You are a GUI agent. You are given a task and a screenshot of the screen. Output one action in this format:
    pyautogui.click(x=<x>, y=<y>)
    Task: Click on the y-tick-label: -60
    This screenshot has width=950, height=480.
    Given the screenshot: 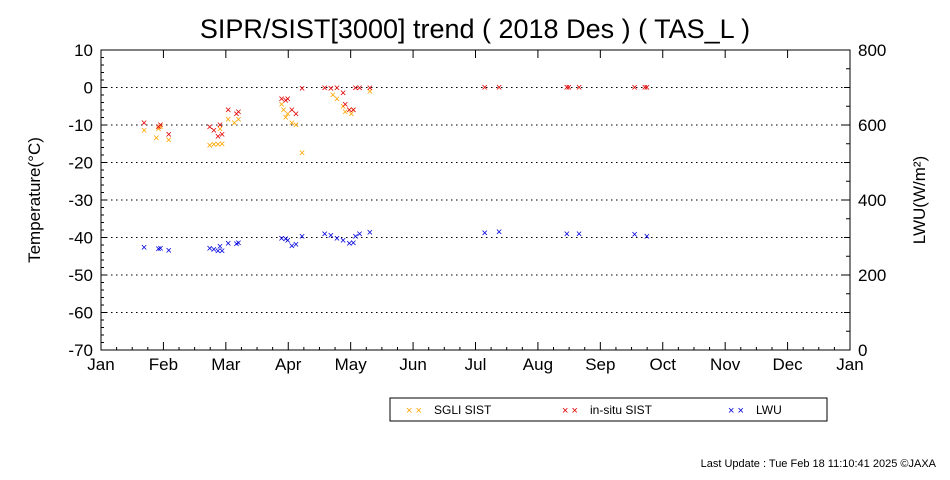 What is the action you would take?
    pyautogui.click(x=80, y=313)
    